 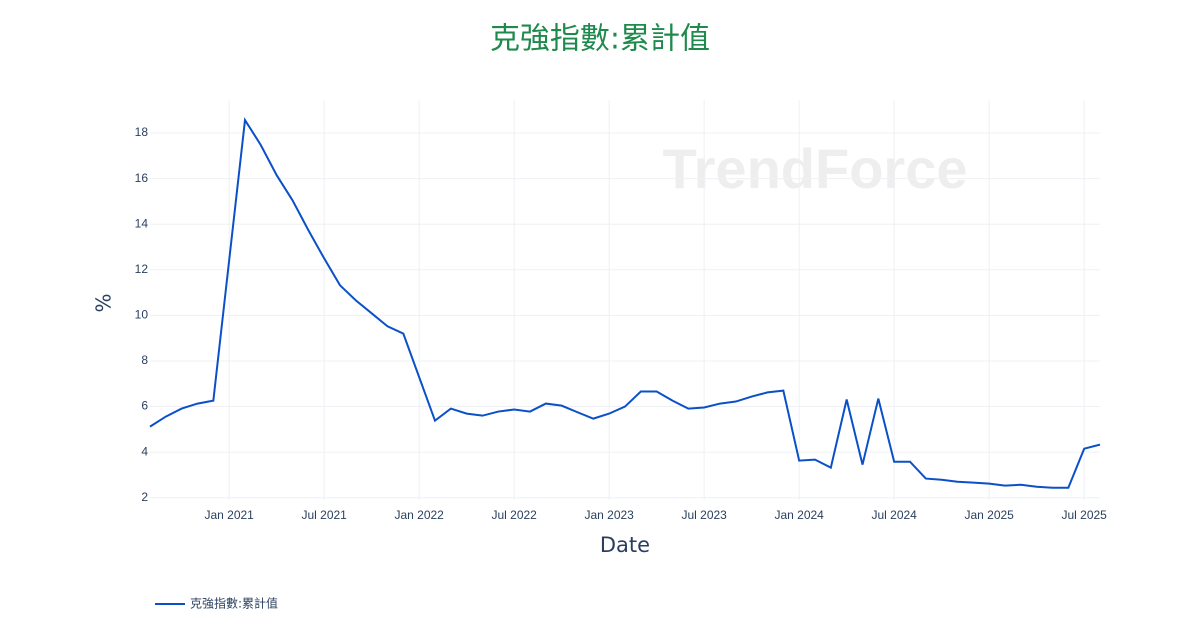 What do you see at coordinates (144, 360) in the screenshot?
I see `y-tick-label: 8` at bounding box center [144, 360].